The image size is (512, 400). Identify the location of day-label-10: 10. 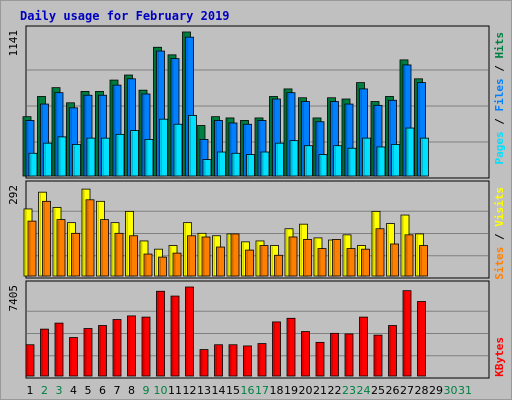
(161, 390).